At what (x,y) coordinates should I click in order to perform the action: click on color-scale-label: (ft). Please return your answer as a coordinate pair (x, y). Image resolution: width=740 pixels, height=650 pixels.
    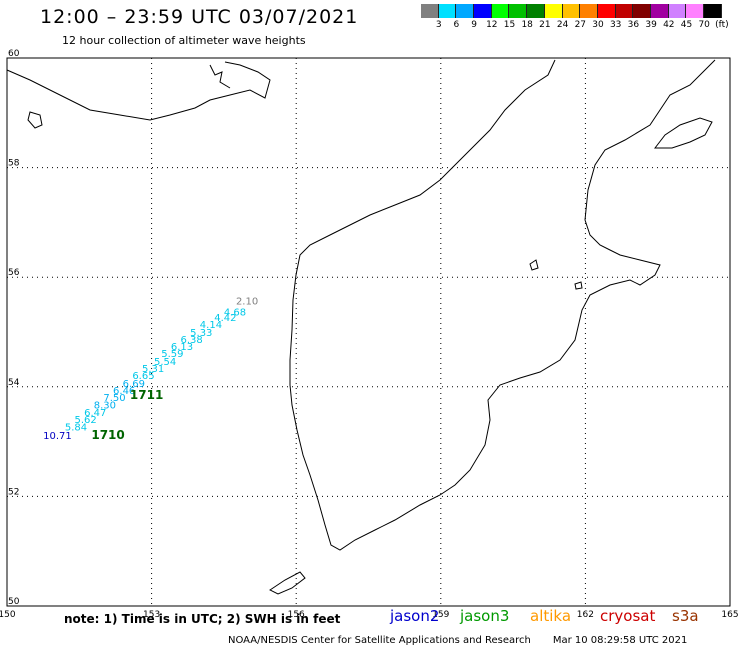
    Looking at the image, I should click on (722, 25).